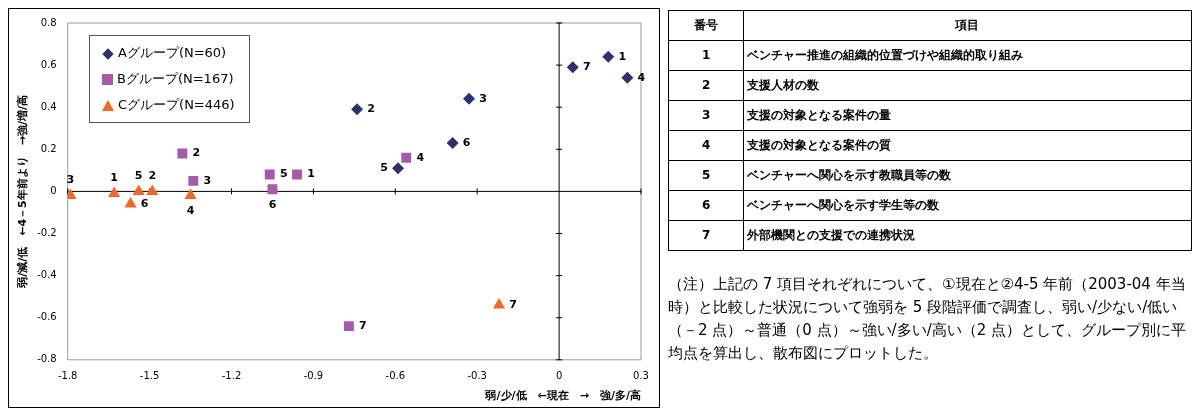 The image size is (1194, 416). I want to click on y-tick-label: 0.8, so click(48, 22).